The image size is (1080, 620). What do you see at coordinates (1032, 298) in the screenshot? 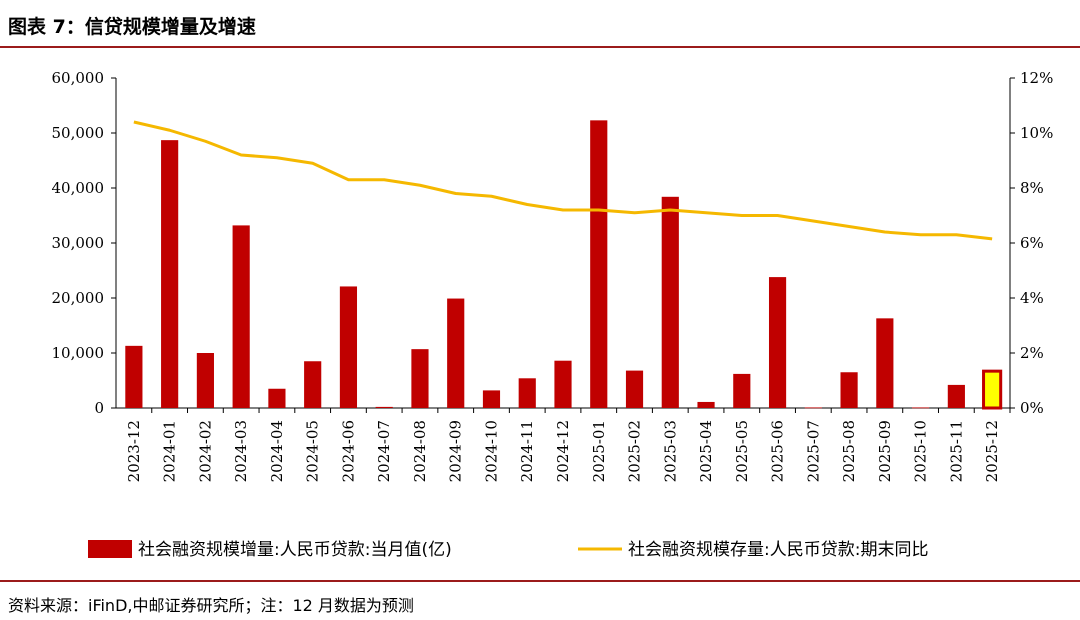
I see `y-right-tick-label: 4%` at bounding box center [1032, 298].